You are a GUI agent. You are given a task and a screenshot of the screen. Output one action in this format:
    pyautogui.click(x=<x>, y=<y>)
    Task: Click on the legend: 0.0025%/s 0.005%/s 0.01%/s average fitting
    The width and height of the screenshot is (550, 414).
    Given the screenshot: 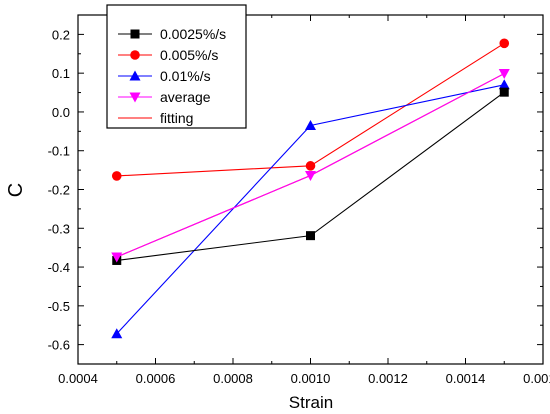 What is the action you would take?
    pyautogui.click(x=176, y=66)
    